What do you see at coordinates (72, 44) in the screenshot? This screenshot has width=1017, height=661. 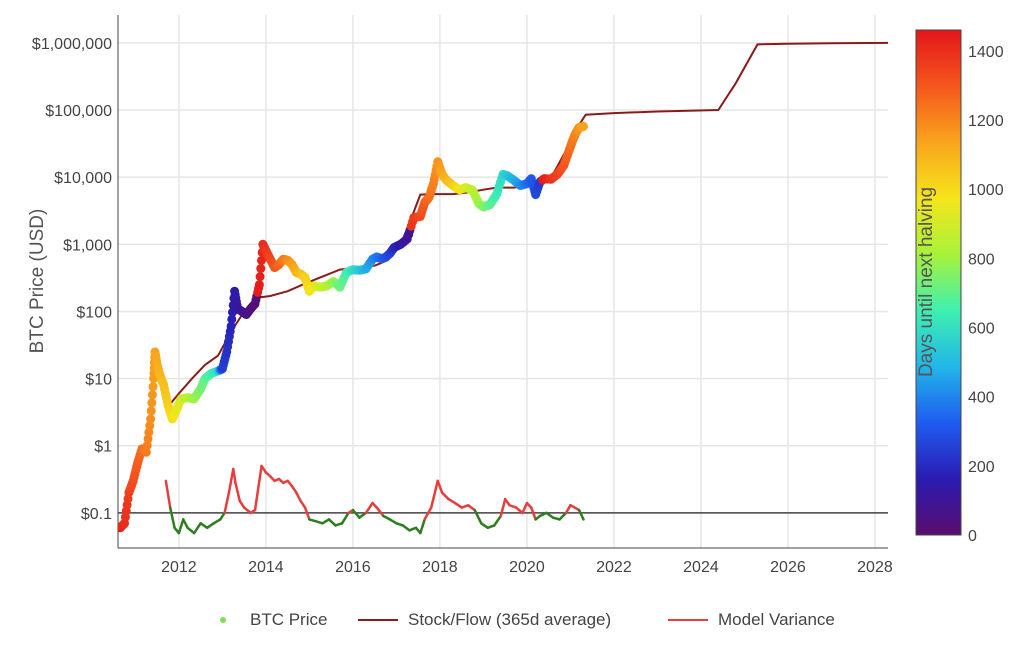 I see `y-tick-label: $1,000,000` at bounding box center [72, 44].